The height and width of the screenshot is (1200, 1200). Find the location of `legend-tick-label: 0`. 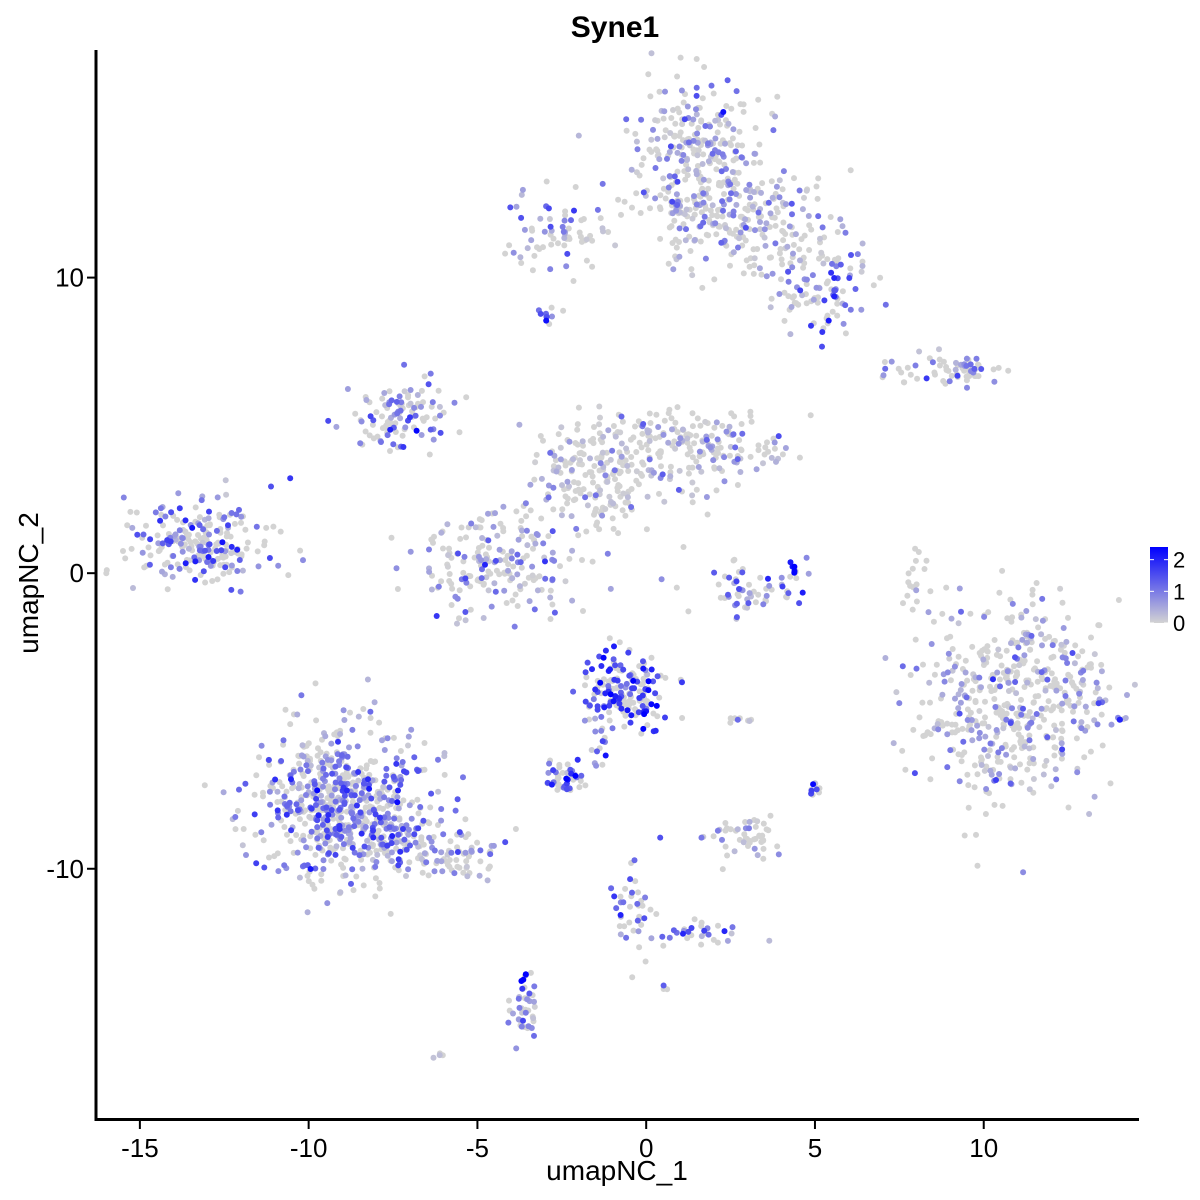

legend-tick-label: 0 is located at coordinates (1179, 623).